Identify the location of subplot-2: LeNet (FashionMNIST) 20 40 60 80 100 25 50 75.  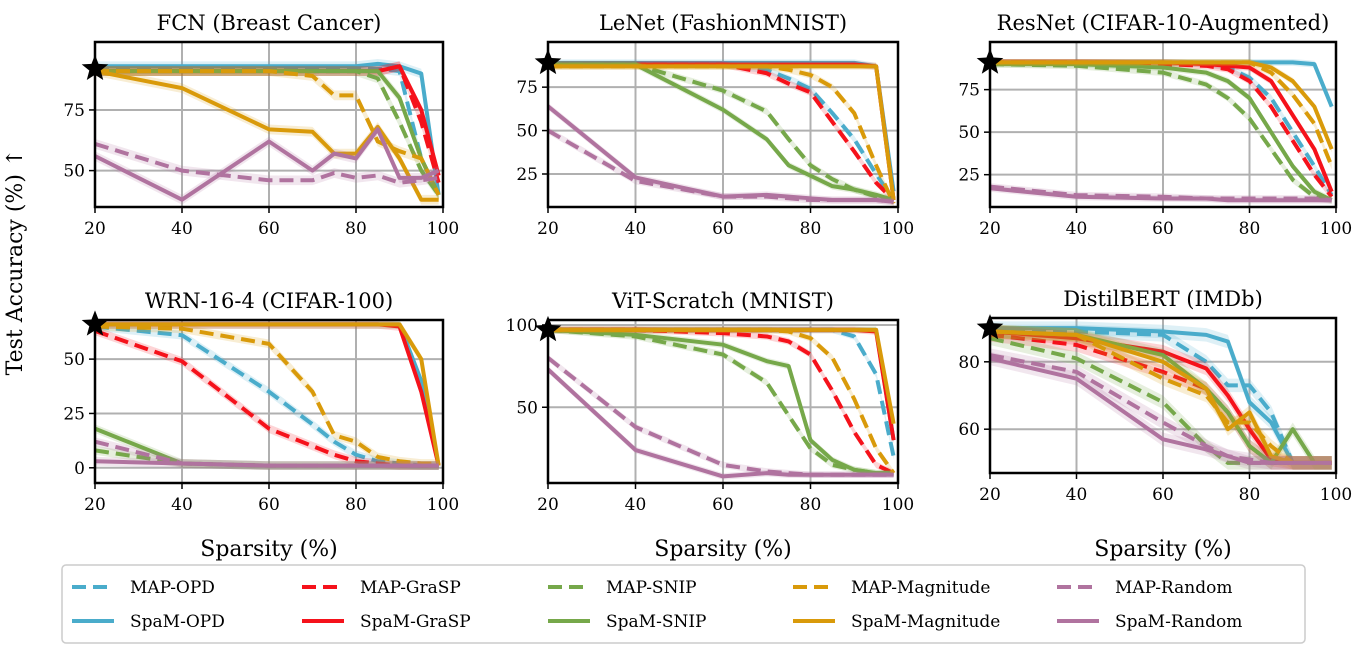
(715, 125).